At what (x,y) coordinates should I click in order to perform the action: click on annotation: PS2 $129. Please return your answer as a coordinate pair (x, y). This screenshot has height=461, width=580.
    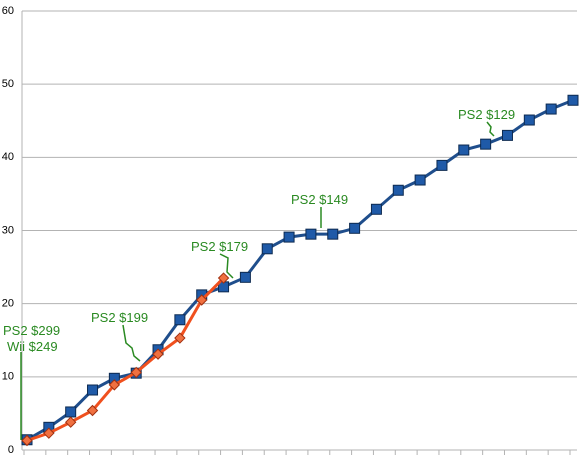
    Looking at the image, I should click on (486, 114).